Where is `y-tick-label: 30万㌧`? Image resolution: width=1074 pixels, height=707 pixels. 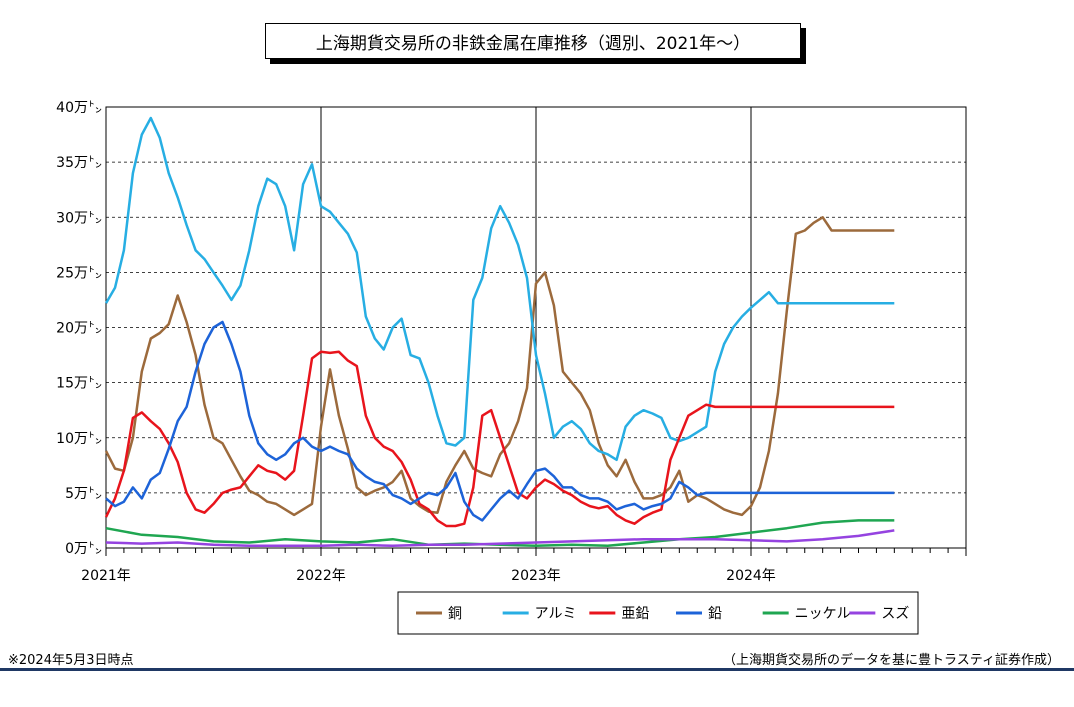 y-tick-label: 30万㌧ is located at coordinates (79, 218).